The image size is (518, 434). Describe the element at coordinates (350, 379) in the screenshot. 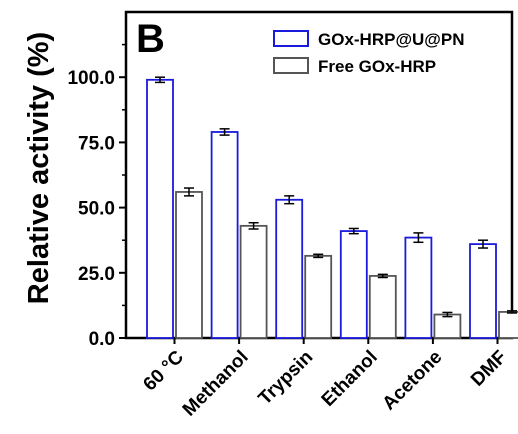

I see `x-tick-label: Ethanol` at that location.